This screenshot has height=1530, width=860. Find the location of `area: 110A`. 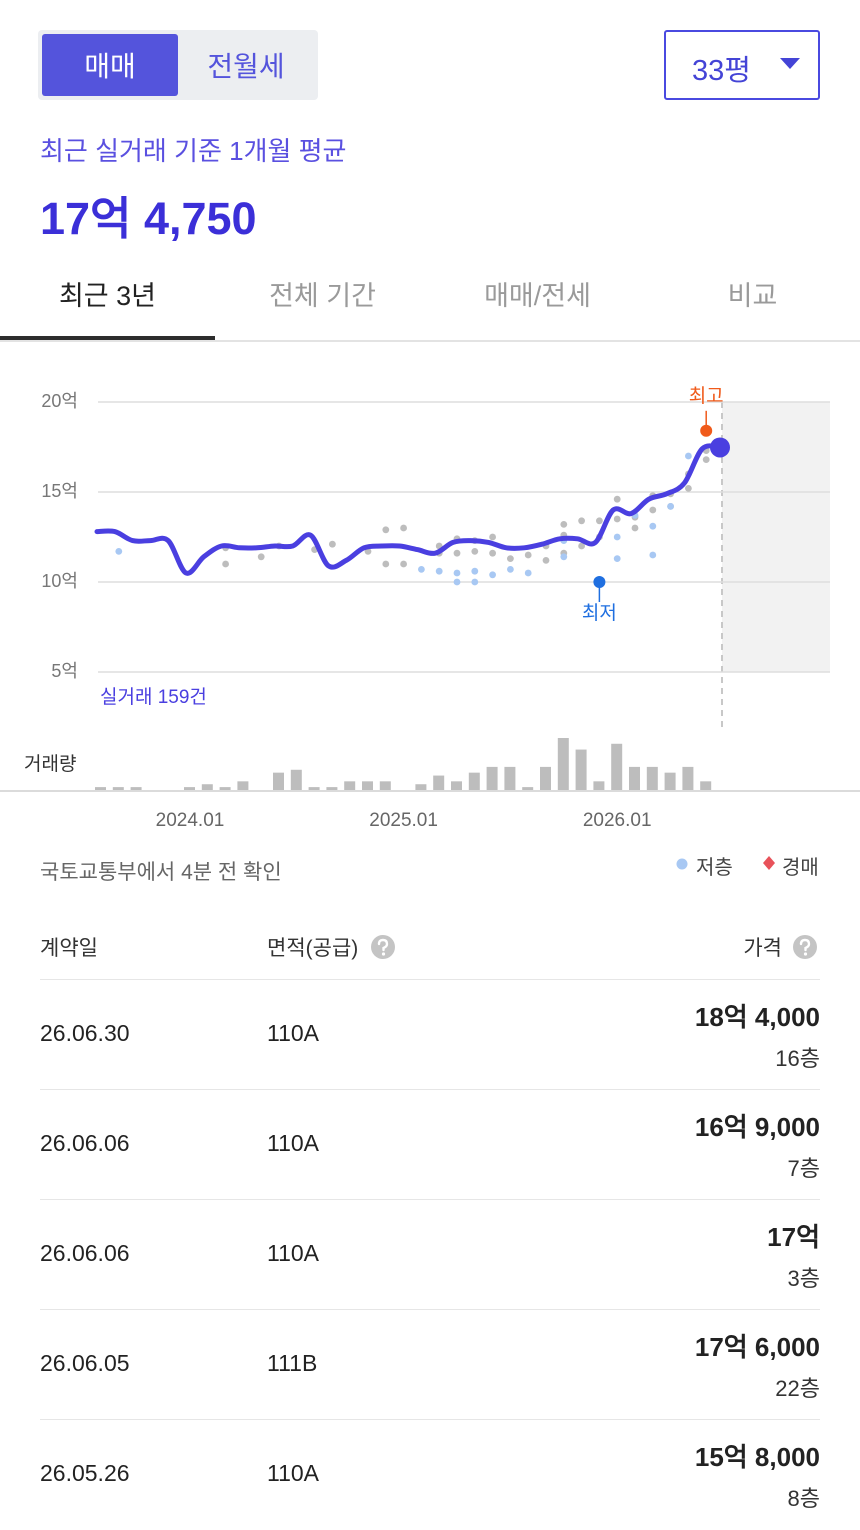

area: 110A is located at coordinates (293, 1473).